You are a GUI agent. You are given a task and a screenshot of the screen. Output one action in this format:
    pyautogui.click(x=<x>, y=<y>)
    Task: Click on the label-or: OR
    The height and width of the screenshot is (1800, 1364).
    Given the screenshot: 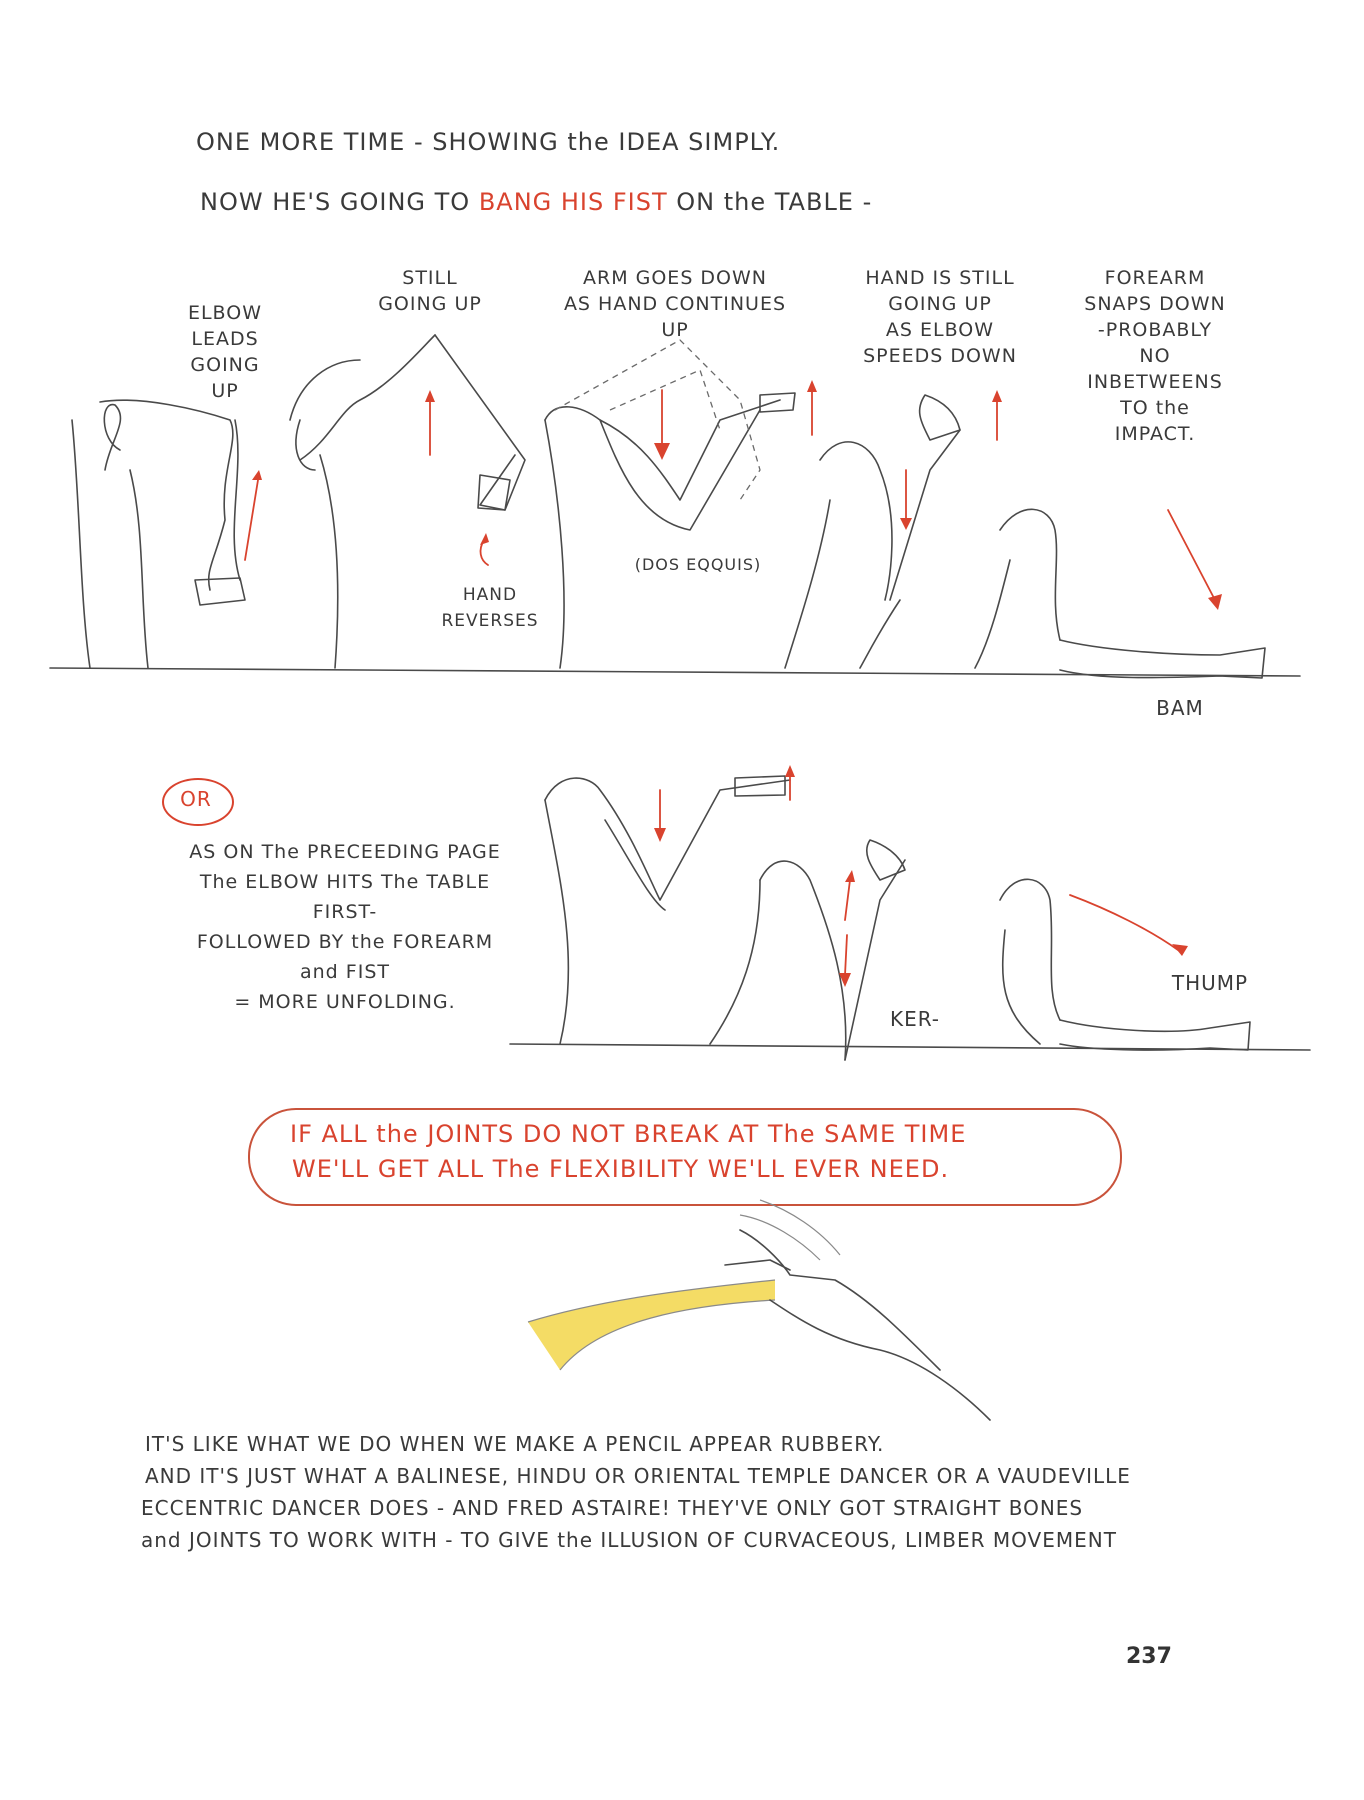 What is the action you would take?
    pyautogui.click(x=196, y=799)
    